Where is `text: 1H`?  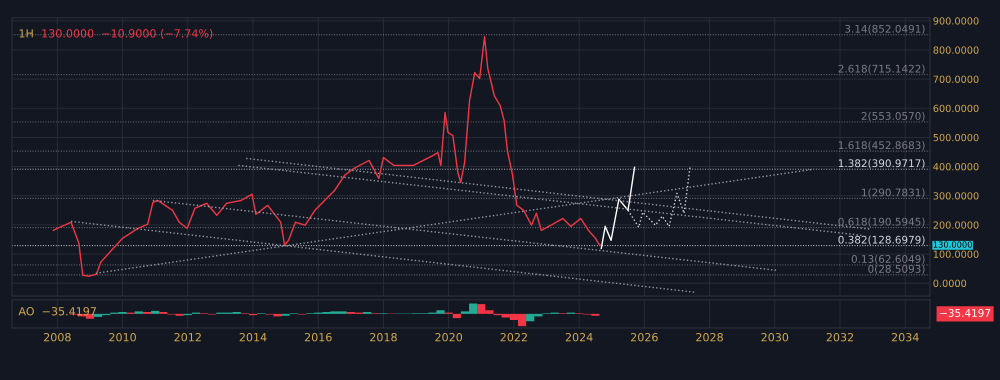
text: 1H is located at coordinates (26, 33).